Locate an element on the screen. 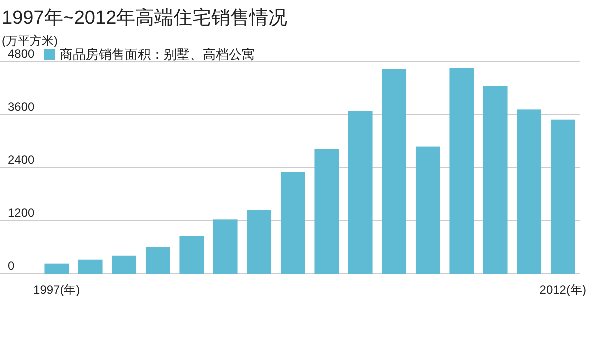  y-tick-label: 1200 is located at coordinates (22, 213).